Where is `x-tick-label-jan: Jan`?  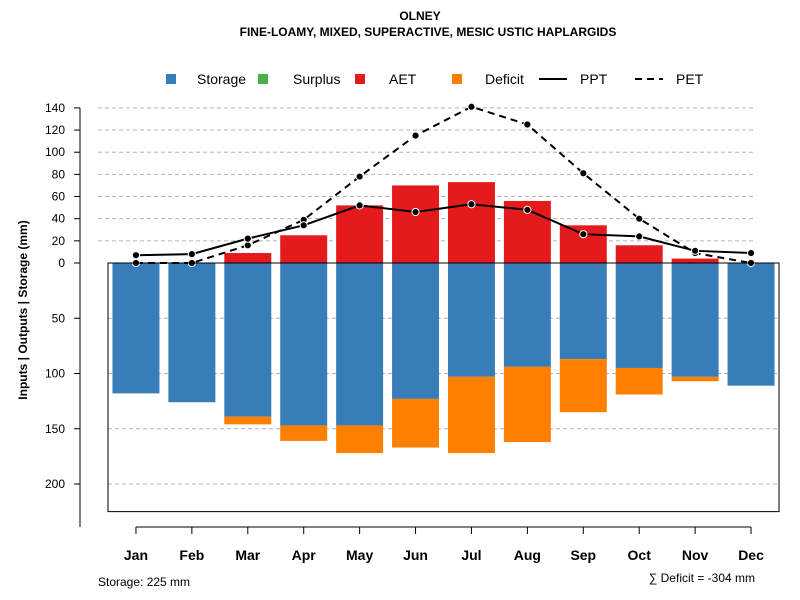
x-tick-label-jan: Jan is located at coordinates (136, 555).